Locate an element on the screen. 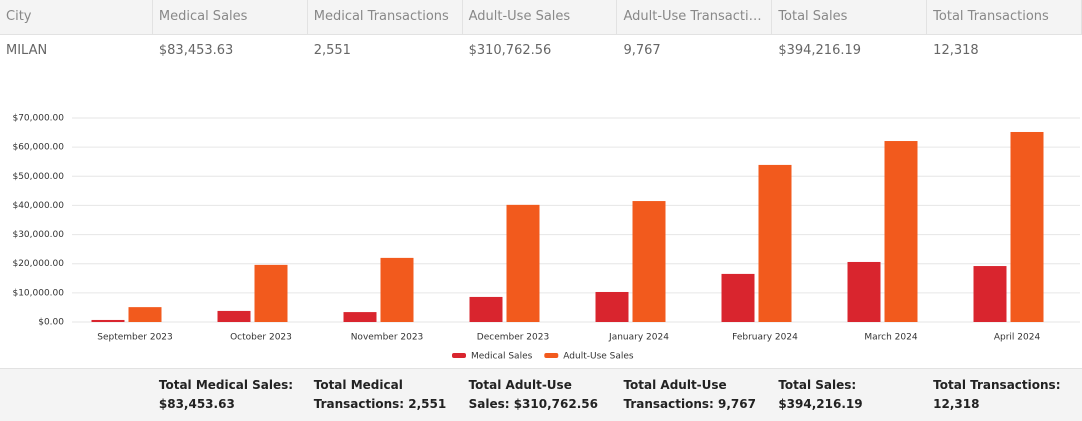 This screenshot has height=421, width=1082. footer-total: Total Sales: $394,216.19 is located at coordinates (820, 394).